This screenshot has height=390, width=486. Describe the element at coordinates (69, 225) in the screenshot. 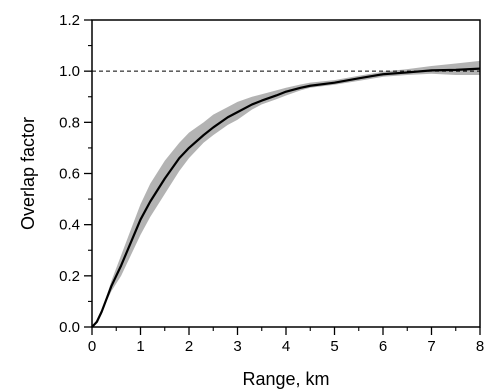

I see `y-tick-label: 0.4` at that location.